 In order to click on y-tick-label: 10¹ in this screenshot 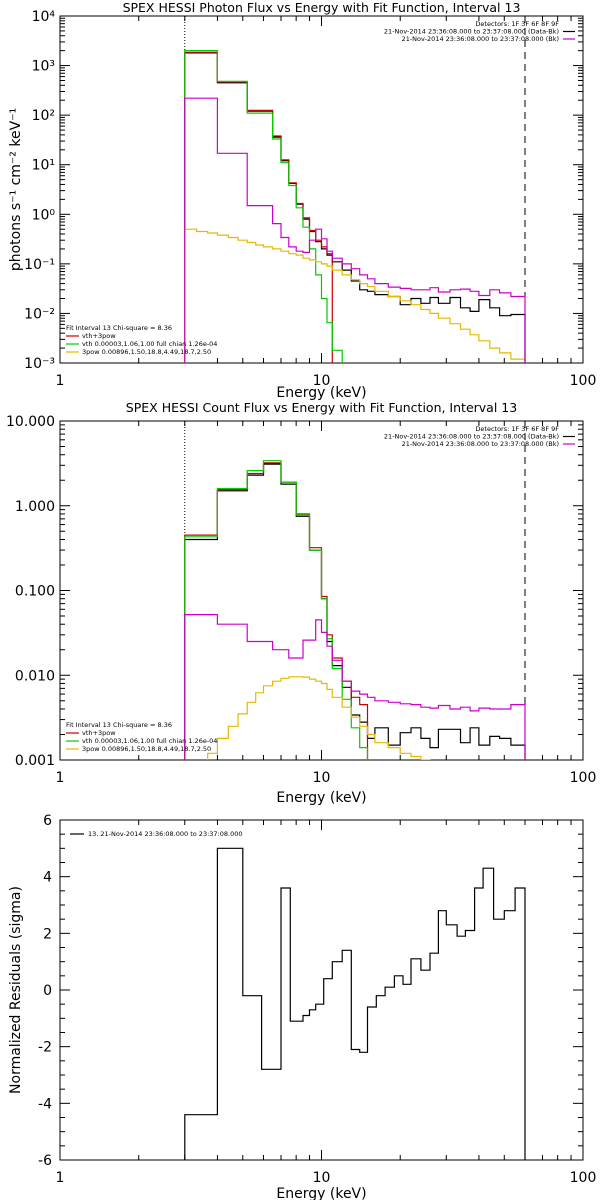, I will do `click(43, 166)`.